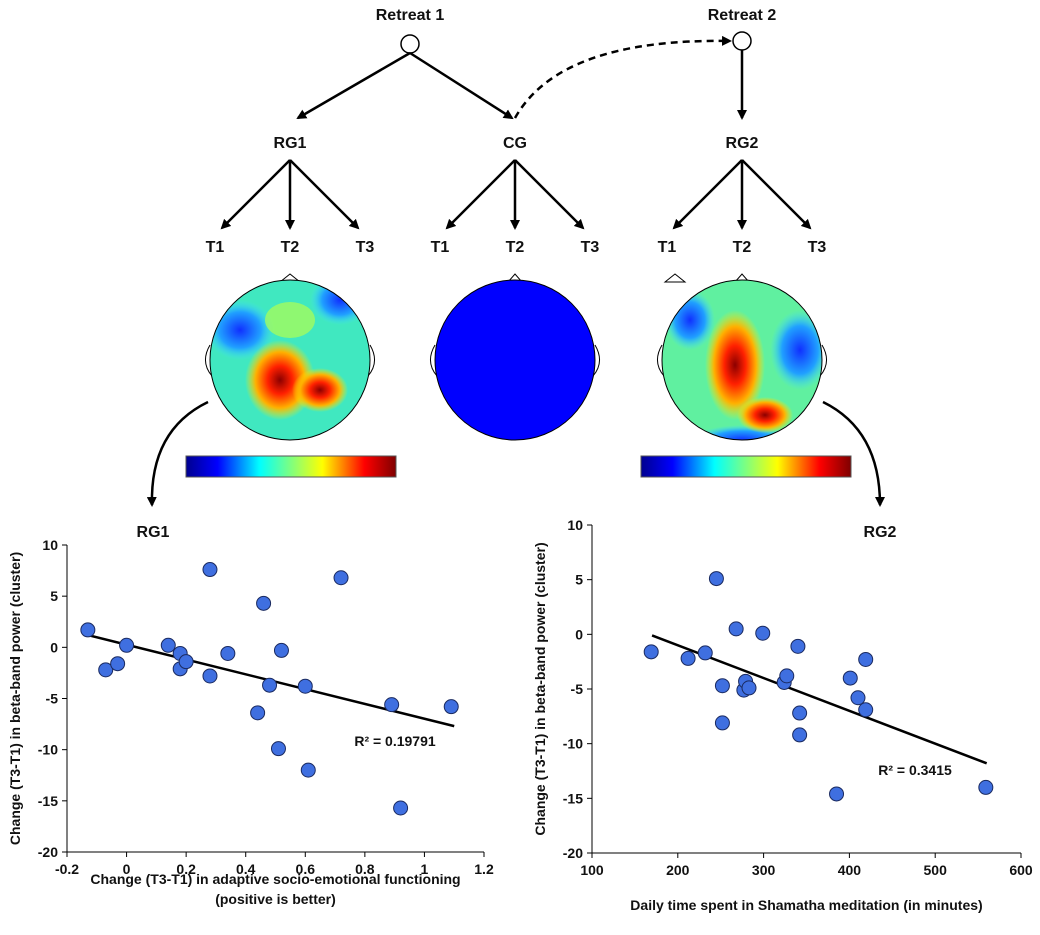 The width and height of the screenshot is (1040, 935). I want to click on x-tick-label: -0.2, so click(67, 869).